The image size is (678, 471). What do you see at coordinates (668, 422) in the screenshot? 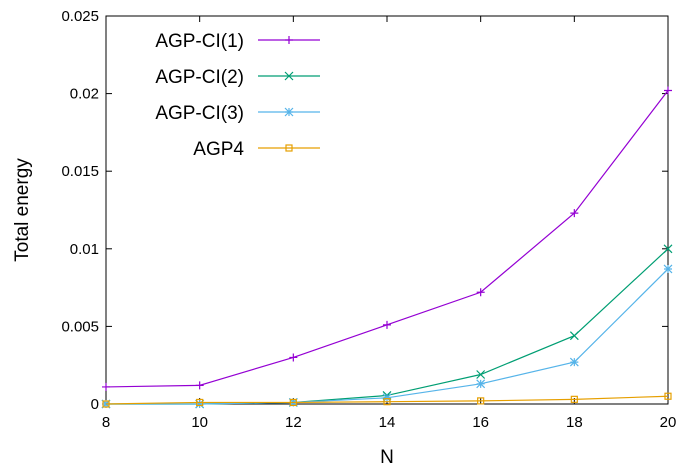
I see `x-tick-label: 20` at bounding box center [668, 422].